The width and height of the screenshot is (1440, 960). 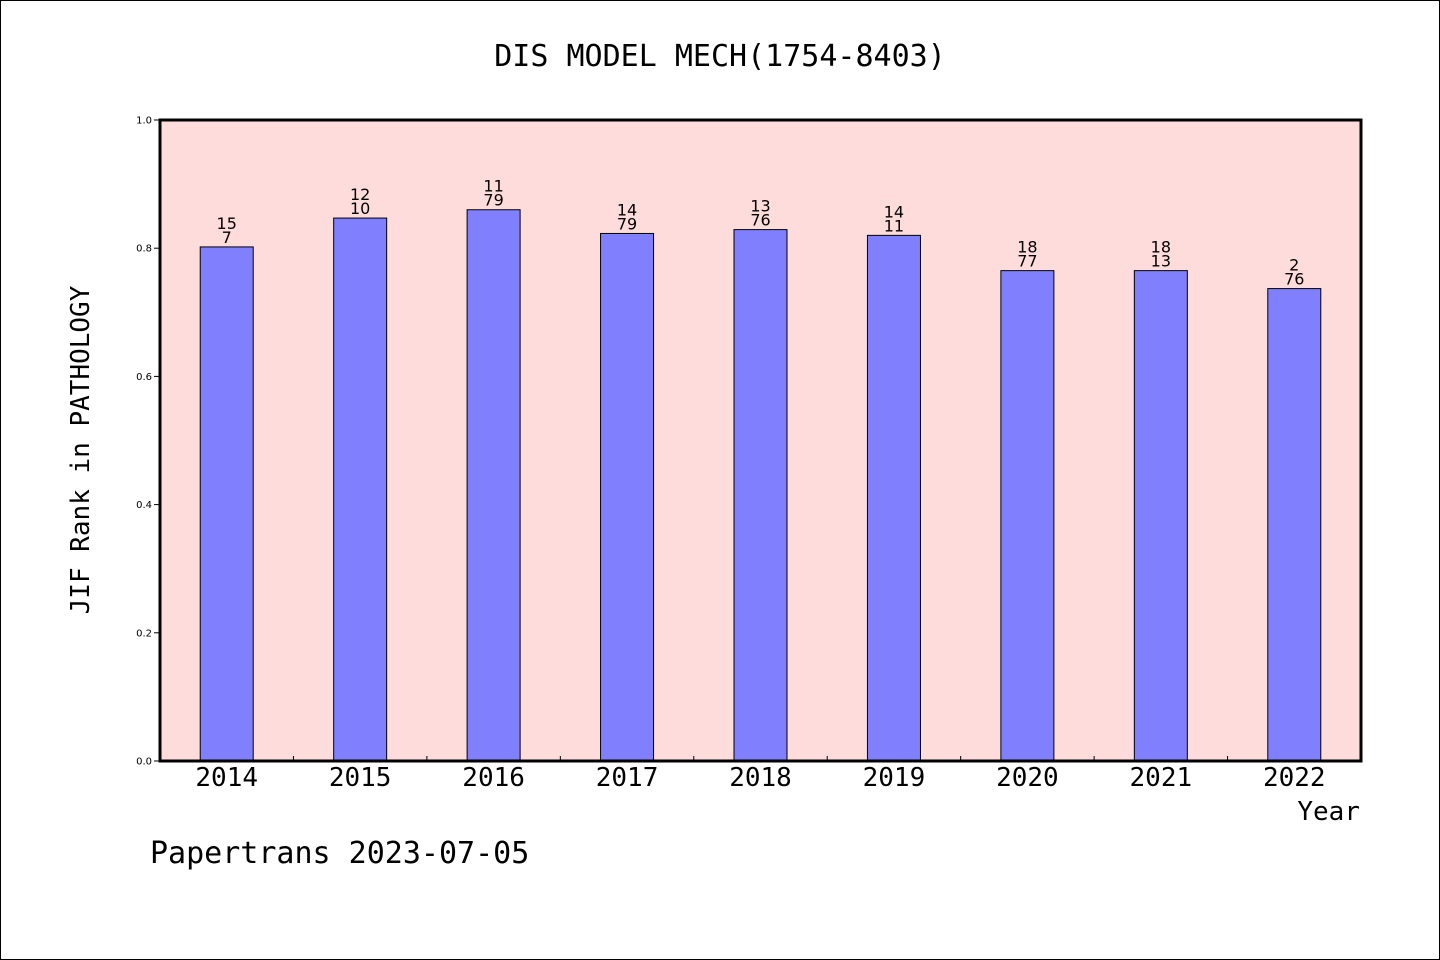 What do you see at coordinates (148, 442) in the screenshot?
I see `y-axis: 0.0 0.2 0.4 0.6 0.8 1.0` at bounding box center [148, 442].